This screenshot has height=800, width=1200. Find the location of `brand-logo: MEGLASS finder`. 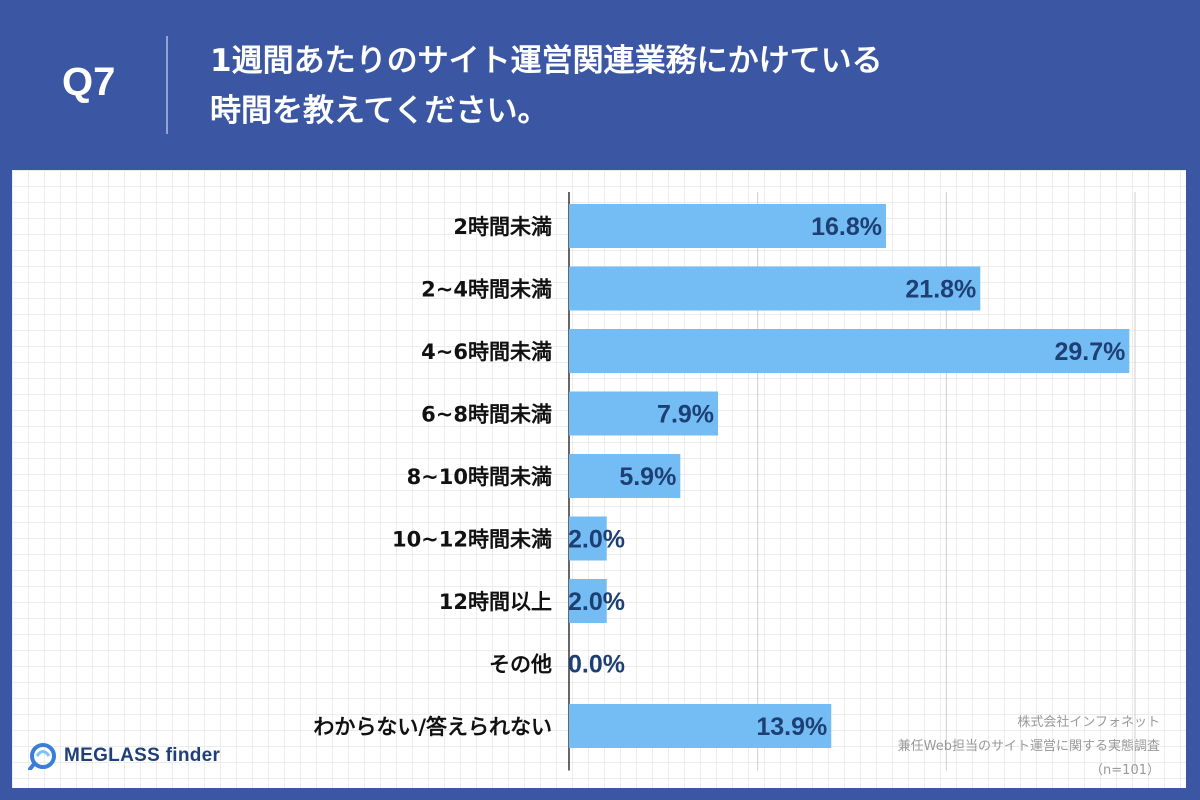

brand-logo: MEGLASS finder is located at coordinates (124, 756).